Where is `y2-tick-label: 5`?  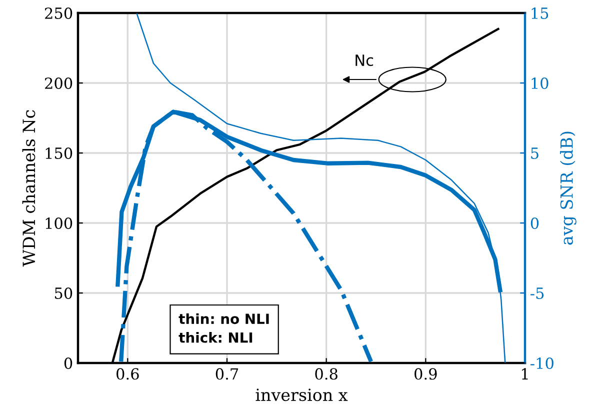 y2-tick-label: 5 is located at coordinates (534, 154).